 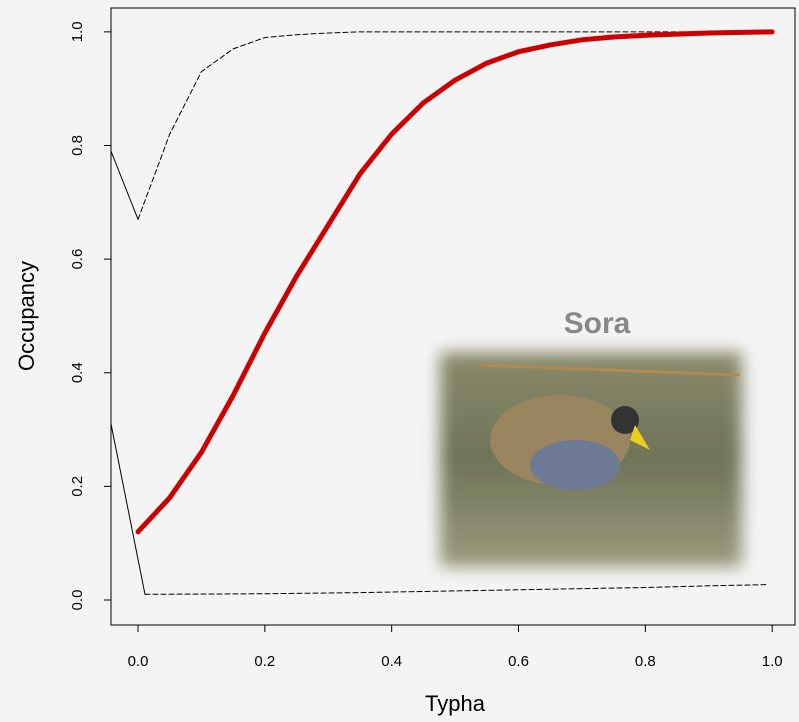 I want to click on y-tick-label: 0.8, so click(x=77, y=145).